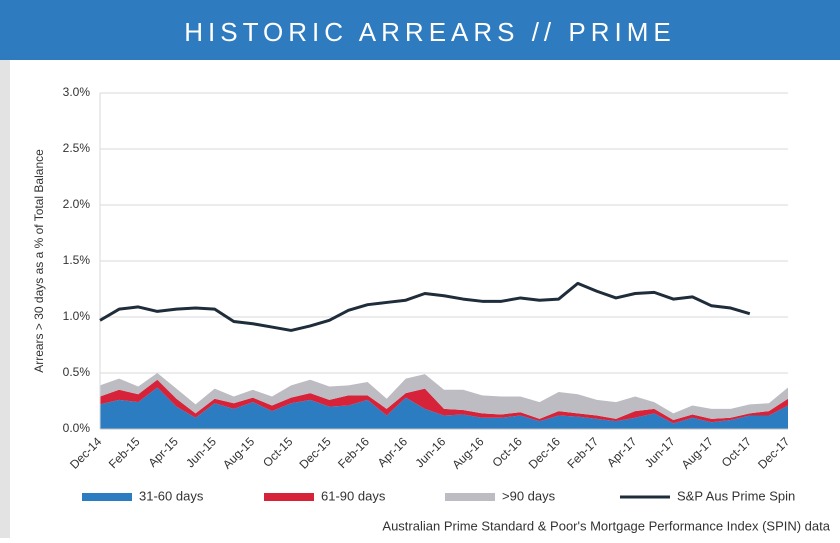 The height and width of the screenshot is (543, 840). What do you see at coordinates (467, 452) in the screenshot?
I see `x-tick-label: Aug-16` at bounding box center [467, 452].